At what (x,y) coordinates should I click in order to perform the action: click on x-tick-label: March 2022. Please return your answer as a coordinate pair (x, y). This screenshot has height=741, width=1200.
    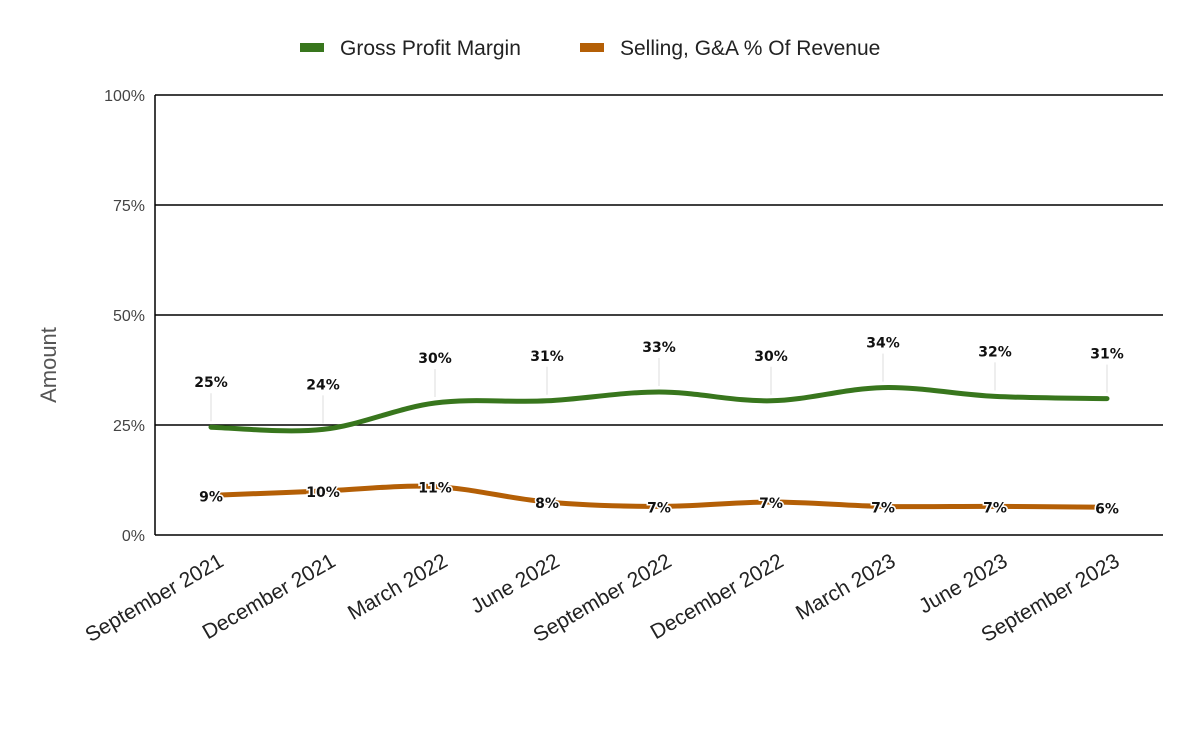
    Looking at the image, I should click on (398, 586).